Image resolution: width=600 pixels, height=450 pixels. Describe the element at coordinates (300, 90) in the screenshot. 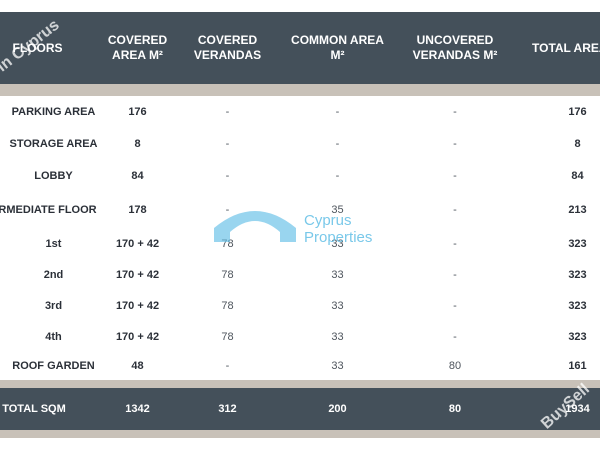

I see `header-separator-band` at that location.